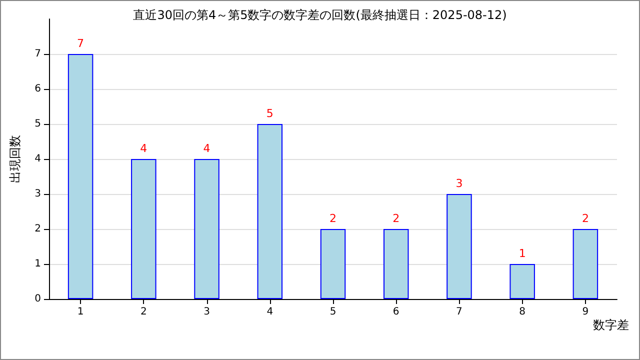 Image resolution: width=640 pixels, height=360 pixels. I want to click on x-tick-label: 3, so click(207, 312).